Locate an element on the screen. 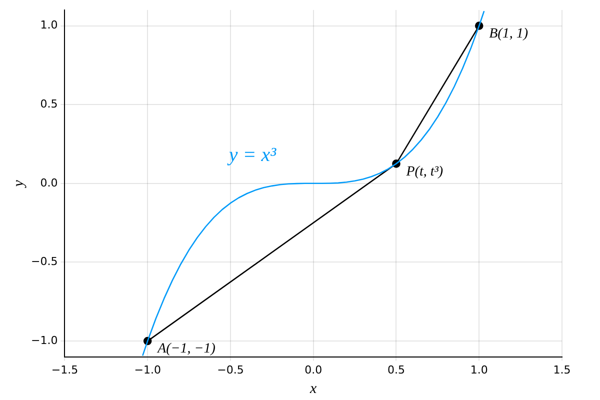 The height and width of the screenshot is (400, 600). y-axis-title: y is located at coordinates (18, 184).